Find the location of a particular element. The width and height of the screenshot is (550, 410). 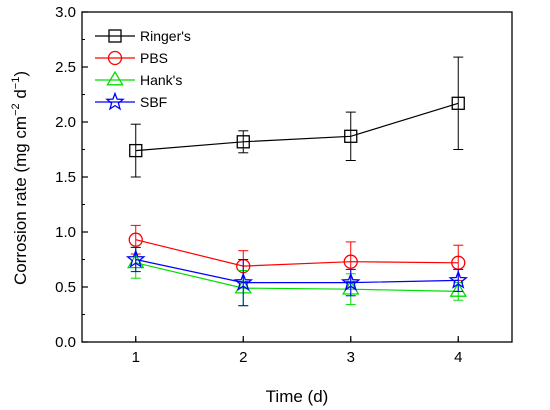

legend-entry: Ringer's is located at coordinates (143, 36).